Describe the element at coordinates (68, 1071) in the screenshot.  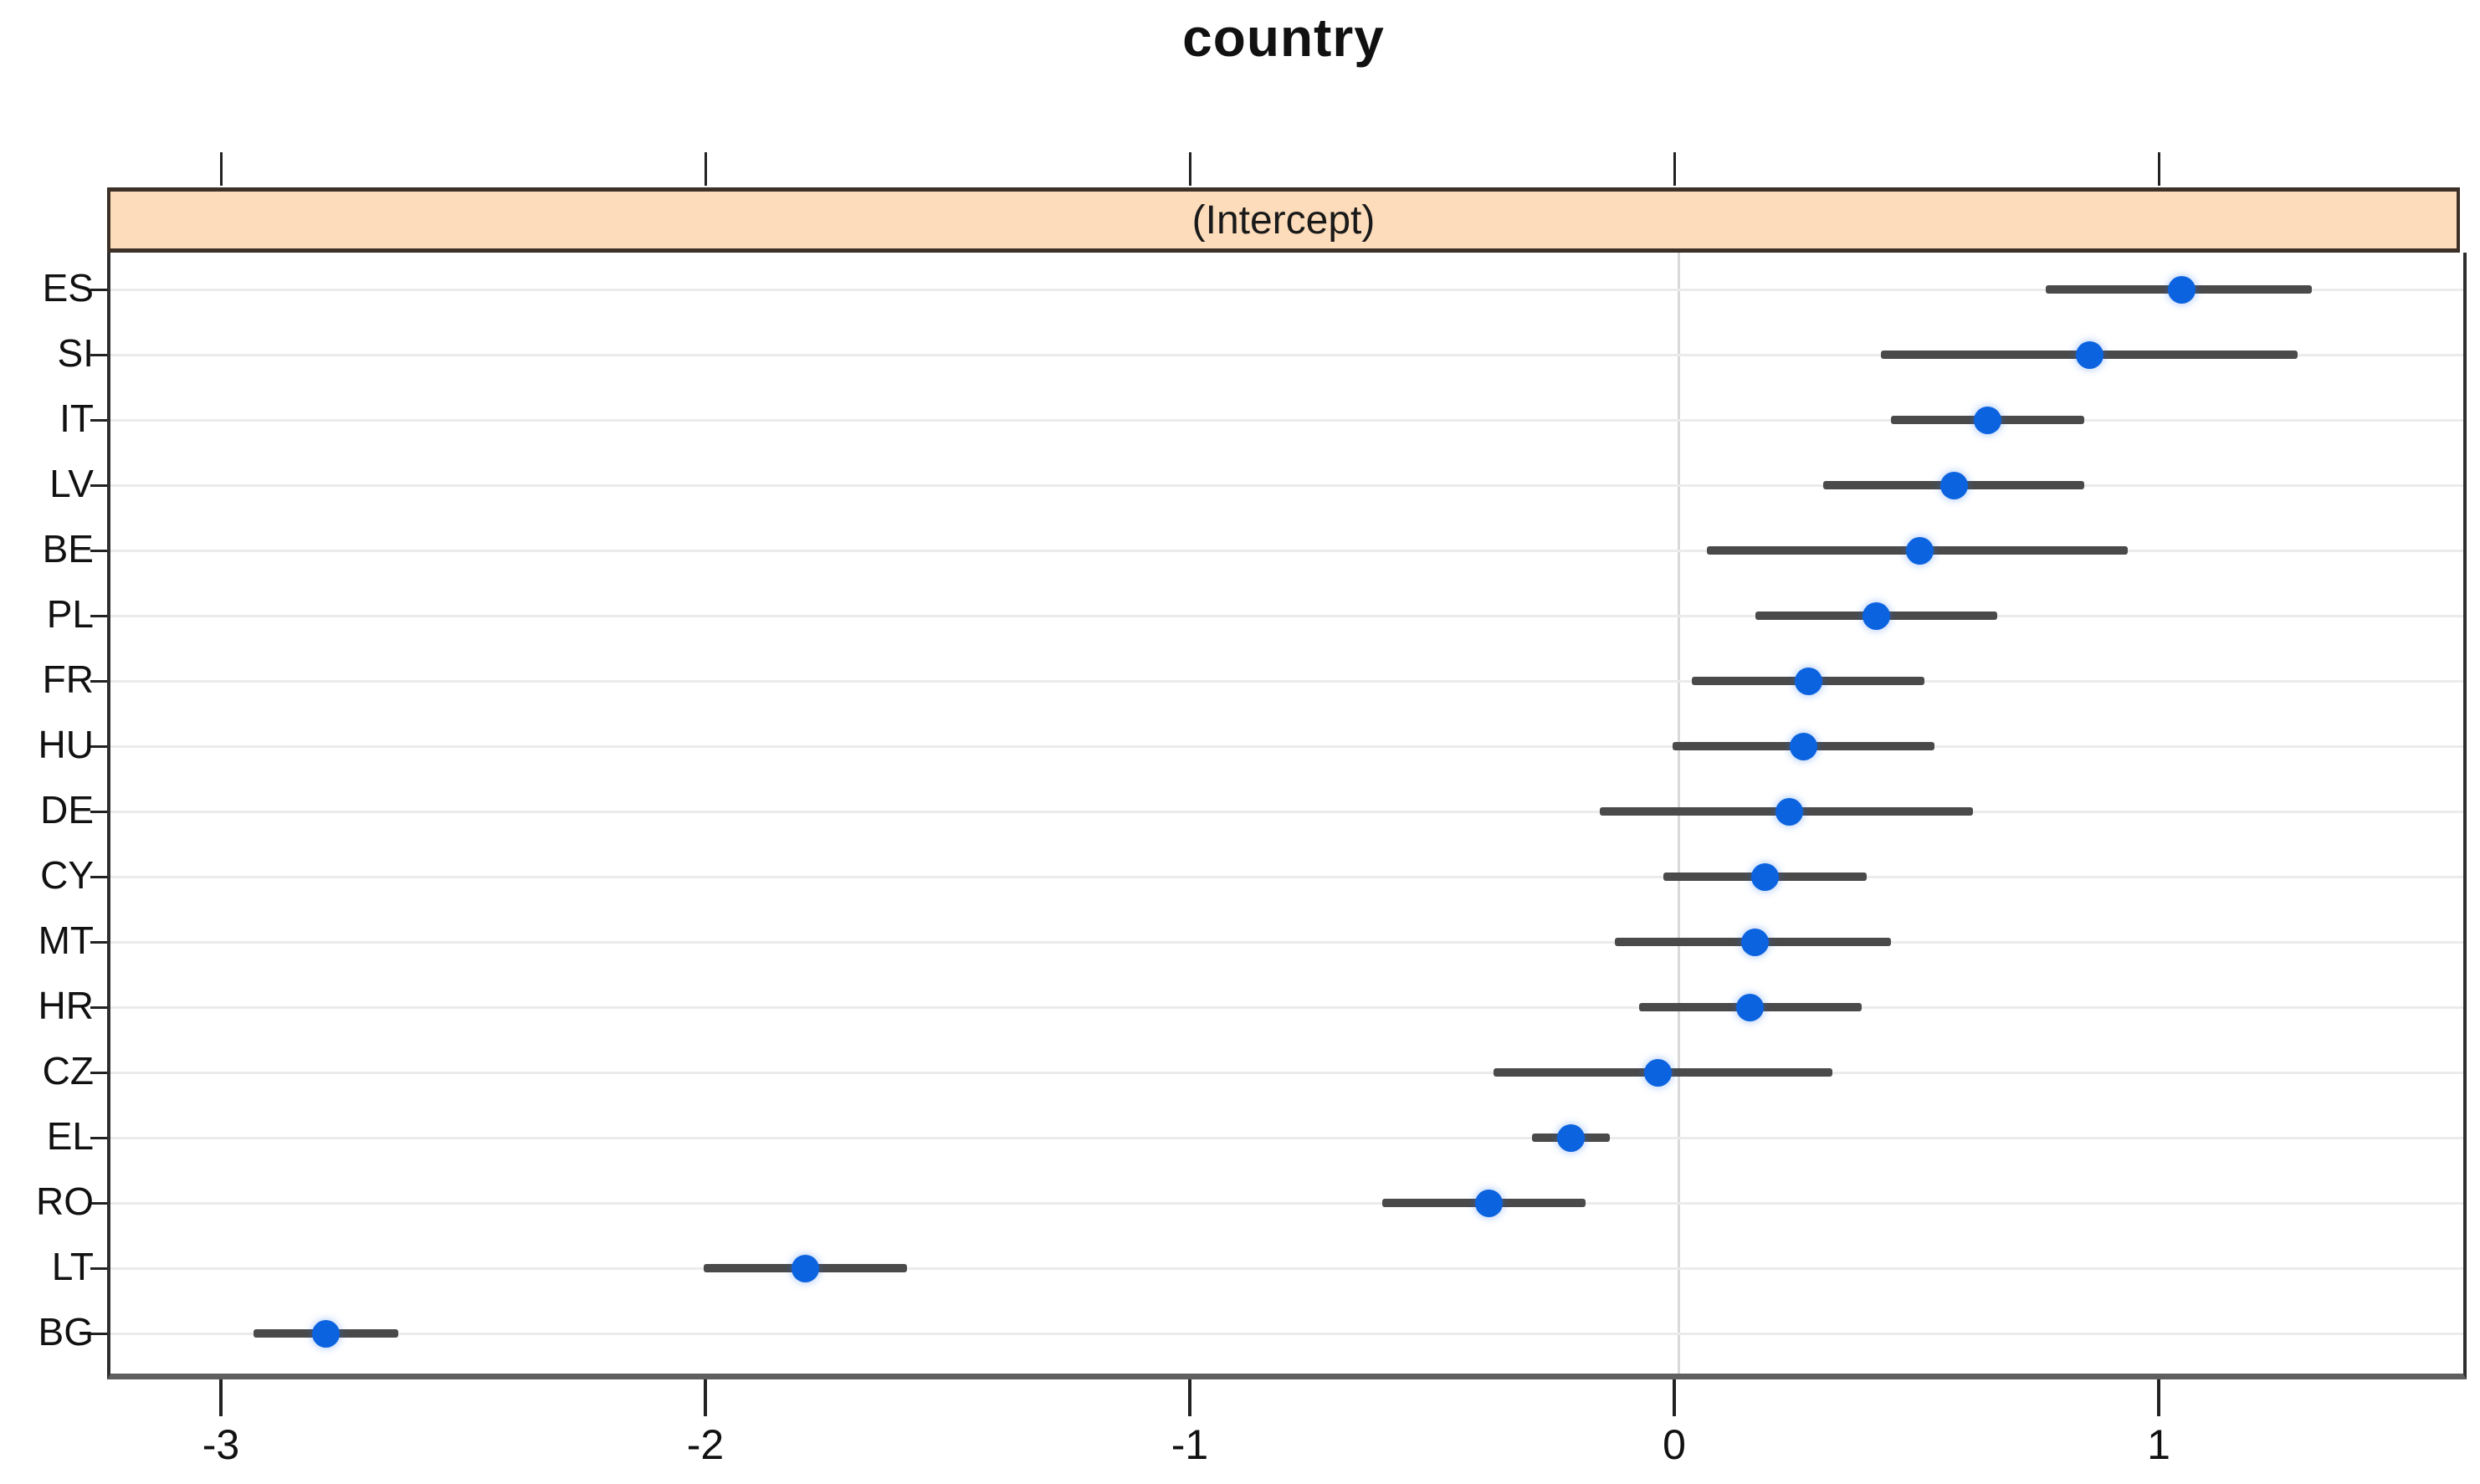
I see `category-label-cz: CZ` at that location.